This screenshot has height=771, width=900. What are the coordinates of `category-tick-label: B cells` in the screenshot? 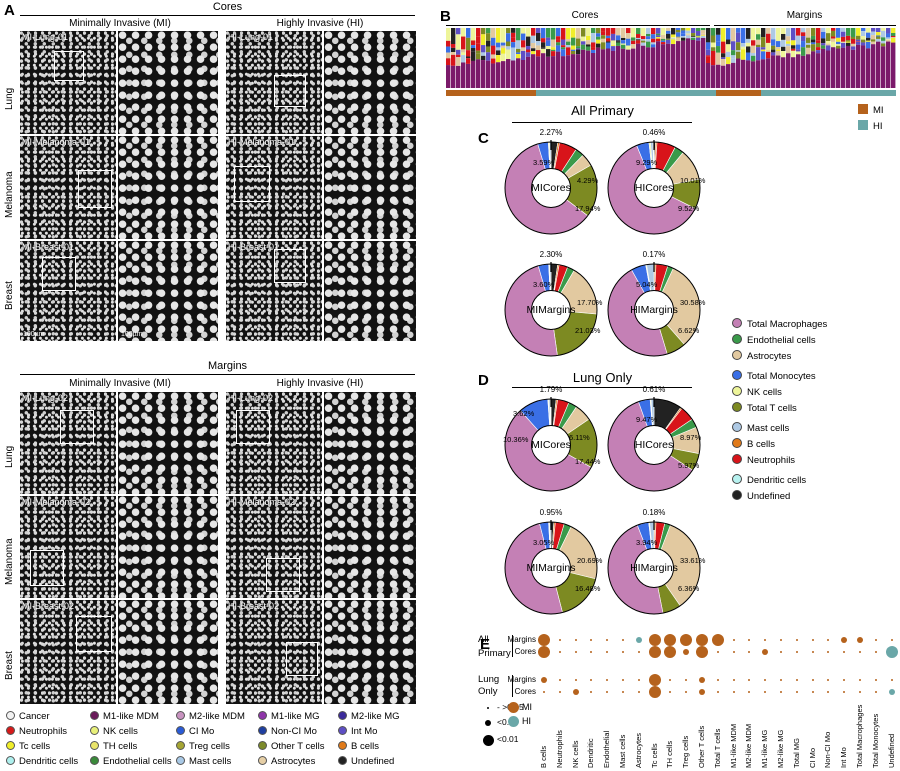 It's located at (543, 756).